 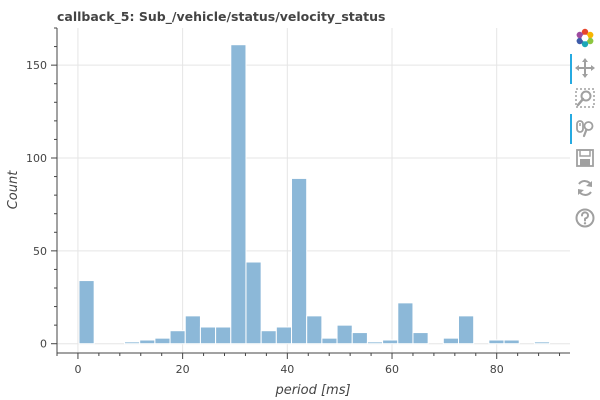 I want to click on x-tick-label: 20, so click(x=183, y=369).